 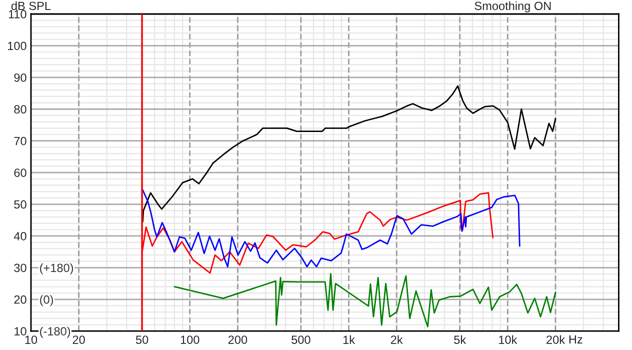 I want to click on x-tick-label: 2k, so click(x=396, y=339).